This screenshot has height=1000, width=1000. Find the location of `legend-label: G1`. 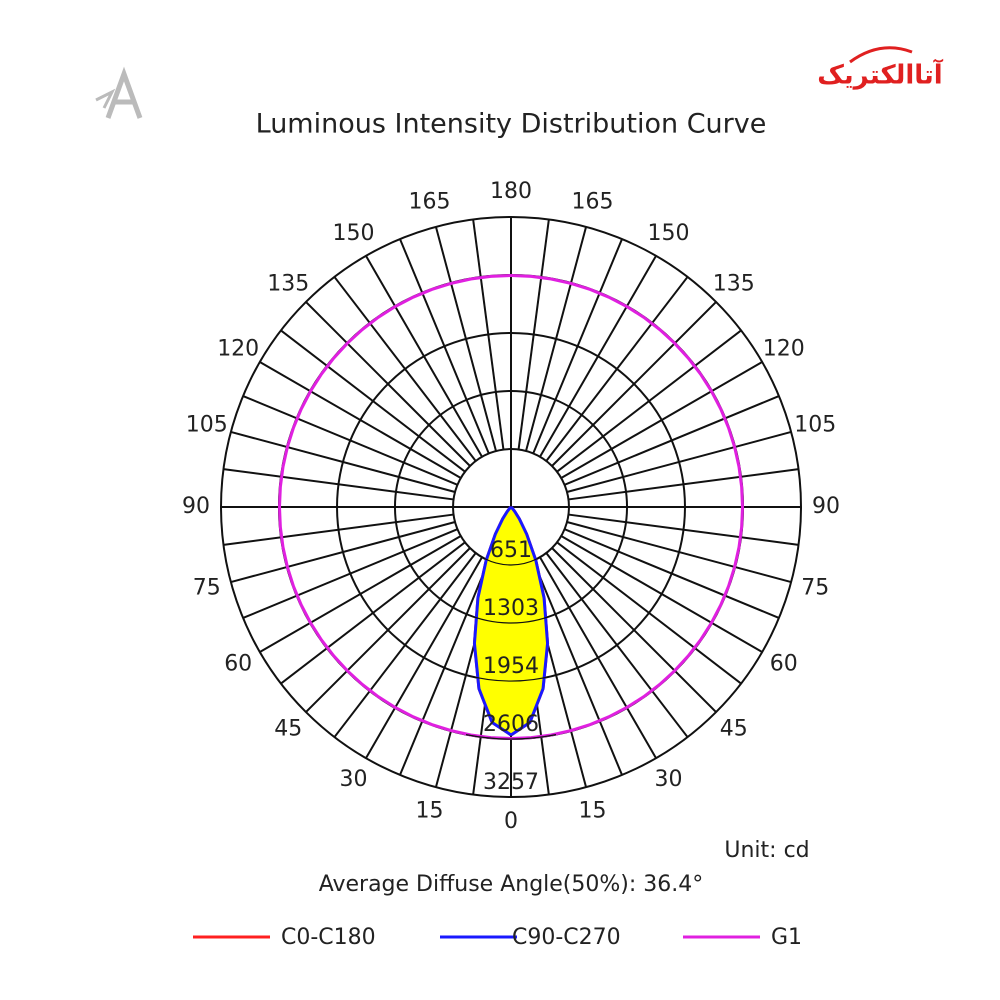

legend-label: G1 is located at coordinates (786, 937).